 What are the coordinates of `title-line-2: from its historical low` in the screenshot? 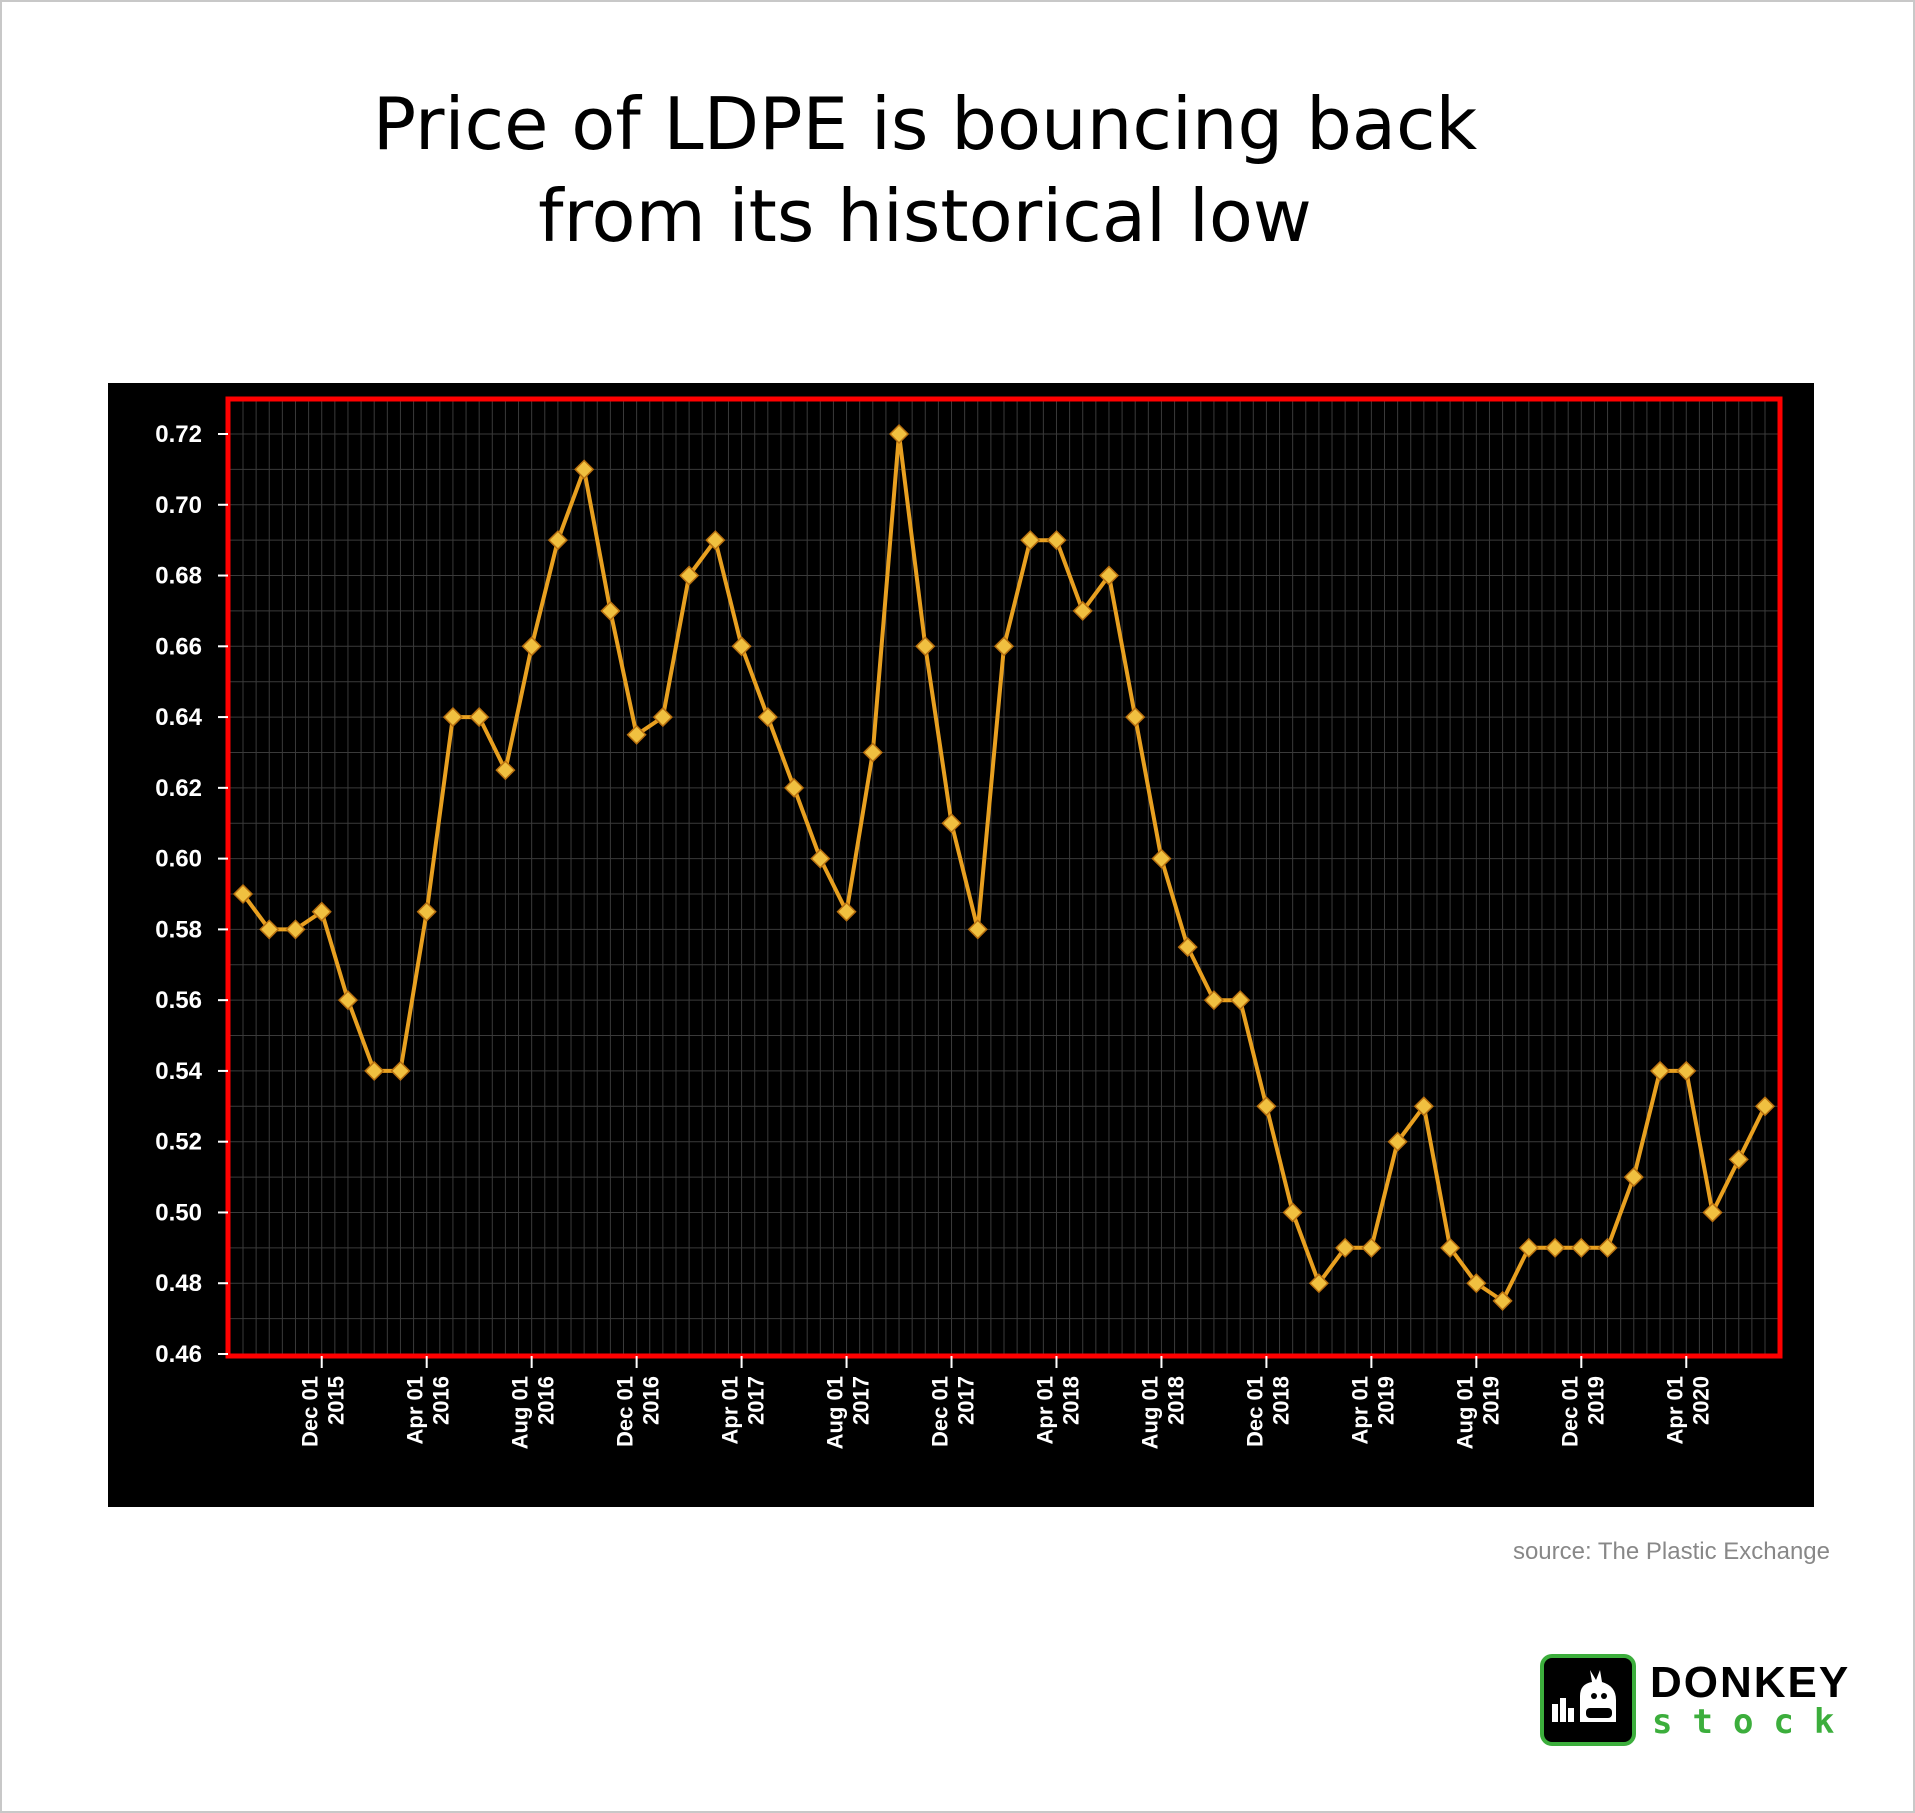 It's located at (925, 216).